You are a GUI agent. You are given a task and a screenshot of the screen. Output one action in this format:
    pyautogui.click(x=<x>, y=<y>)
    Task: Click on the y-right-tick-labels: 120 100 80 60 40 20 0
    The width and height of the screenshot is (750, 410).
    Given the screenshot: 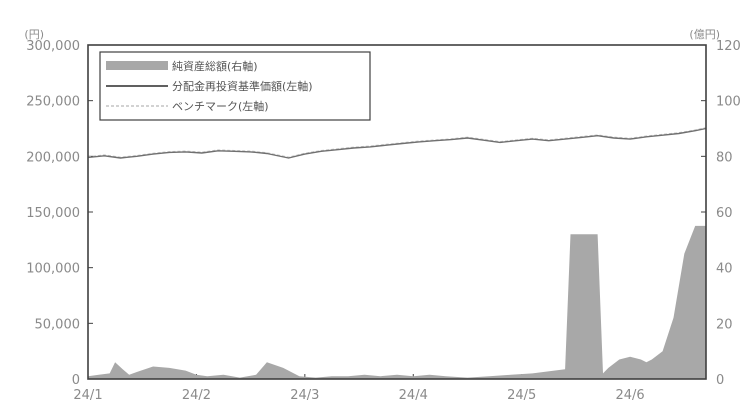 What is the action you would take?
    pyautogui.click(x=721, y=213)
    